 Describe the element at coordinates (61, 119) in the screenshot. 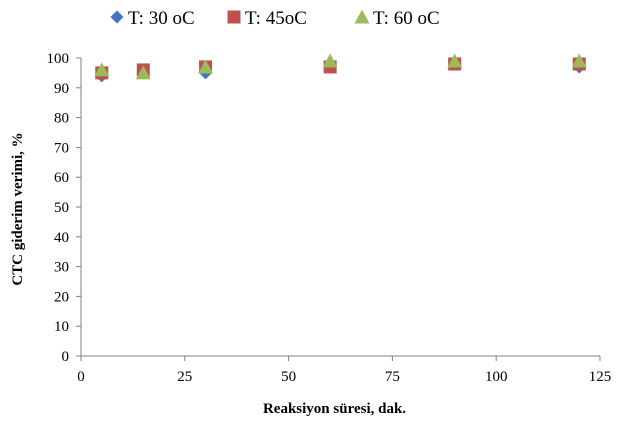

I see `y-tick-label: 80` at that location.